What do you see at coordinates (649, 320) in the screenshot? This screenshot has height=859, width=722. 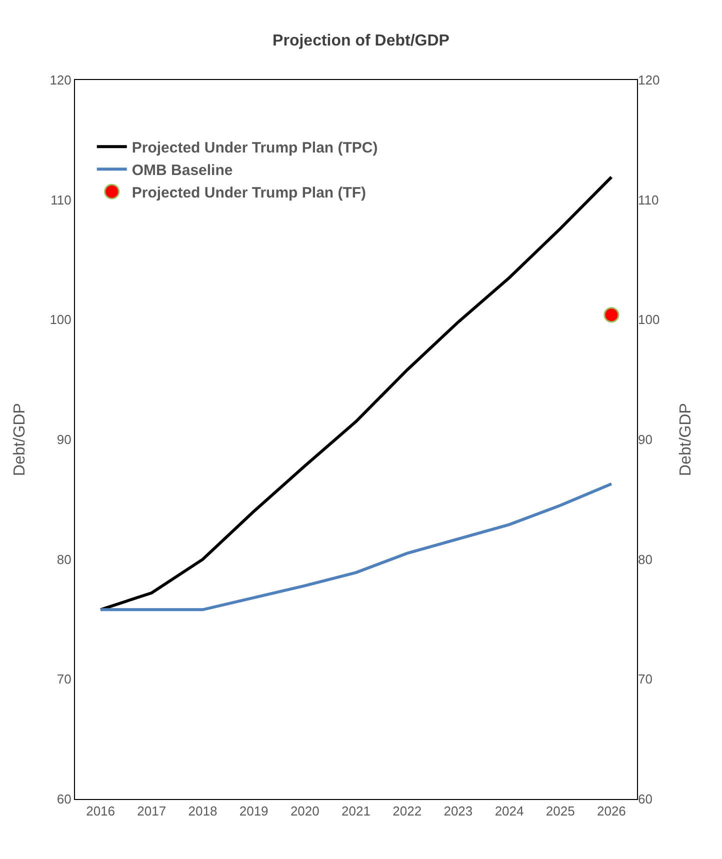 I see `y2-tick-label: 100` at bounding box center [649, 320].